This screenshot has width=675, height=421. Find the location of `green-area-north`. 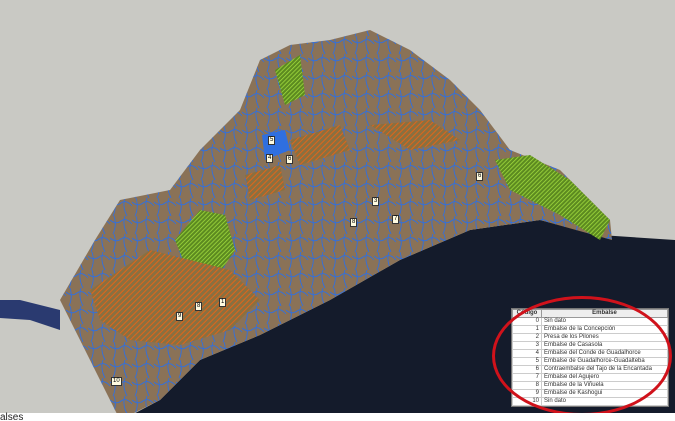

green-area-north is located at coordinates (290, 80).